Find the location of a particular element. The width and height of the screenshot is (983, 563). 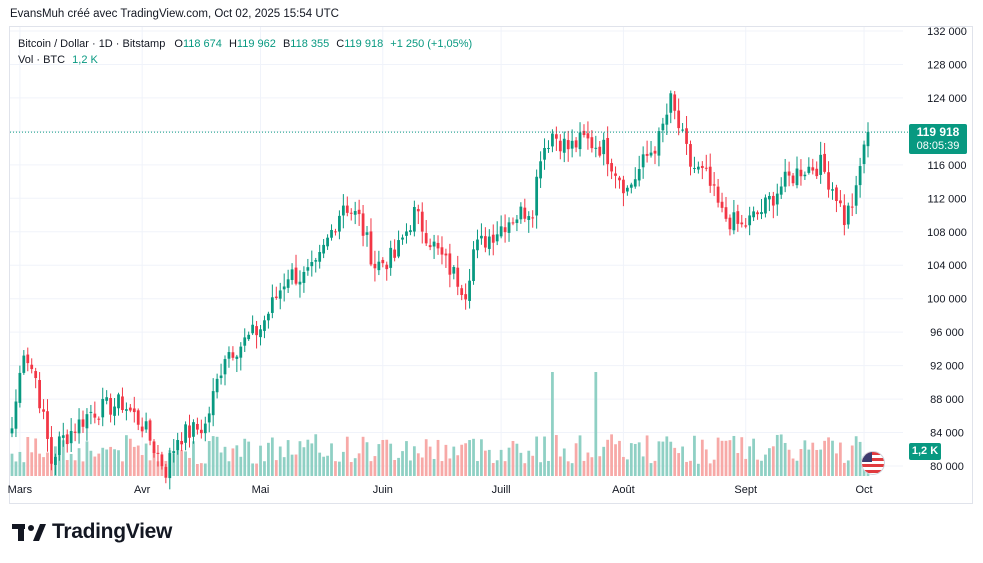

legend-close-label: C is located at coordinates (340, 44).